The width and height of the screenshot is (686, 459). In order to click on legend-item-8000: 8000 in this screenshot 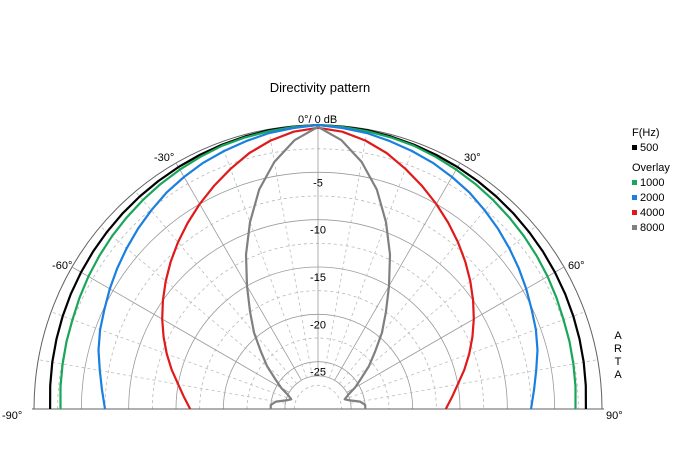, I will do `click(651, 228)`.